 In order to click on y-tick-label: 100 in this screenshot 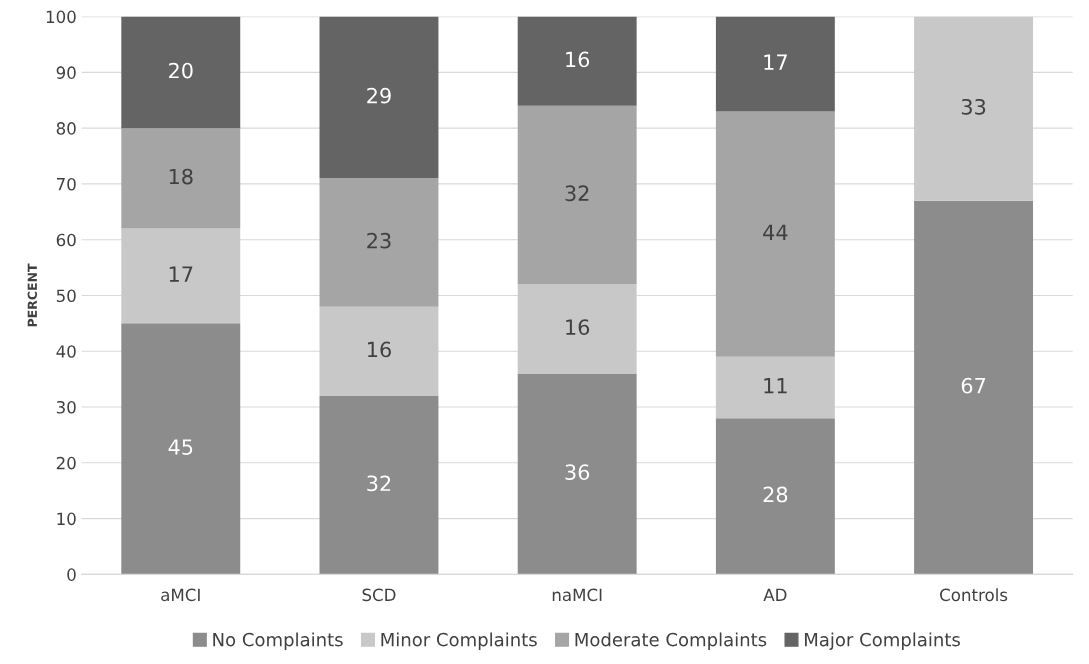, I will do `click(61, 17)`.